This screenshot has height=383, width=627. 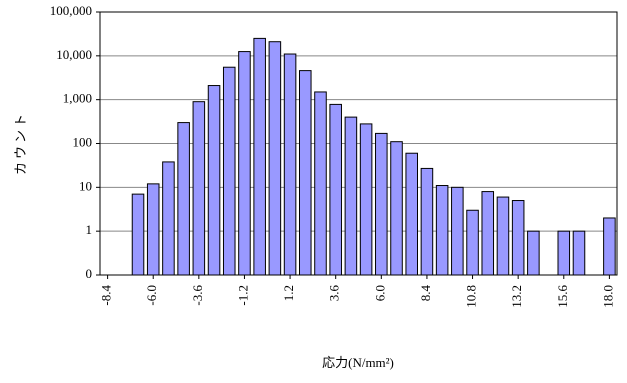 I want to click on x-tick-label: -8.4, so click(x=106, y=295).